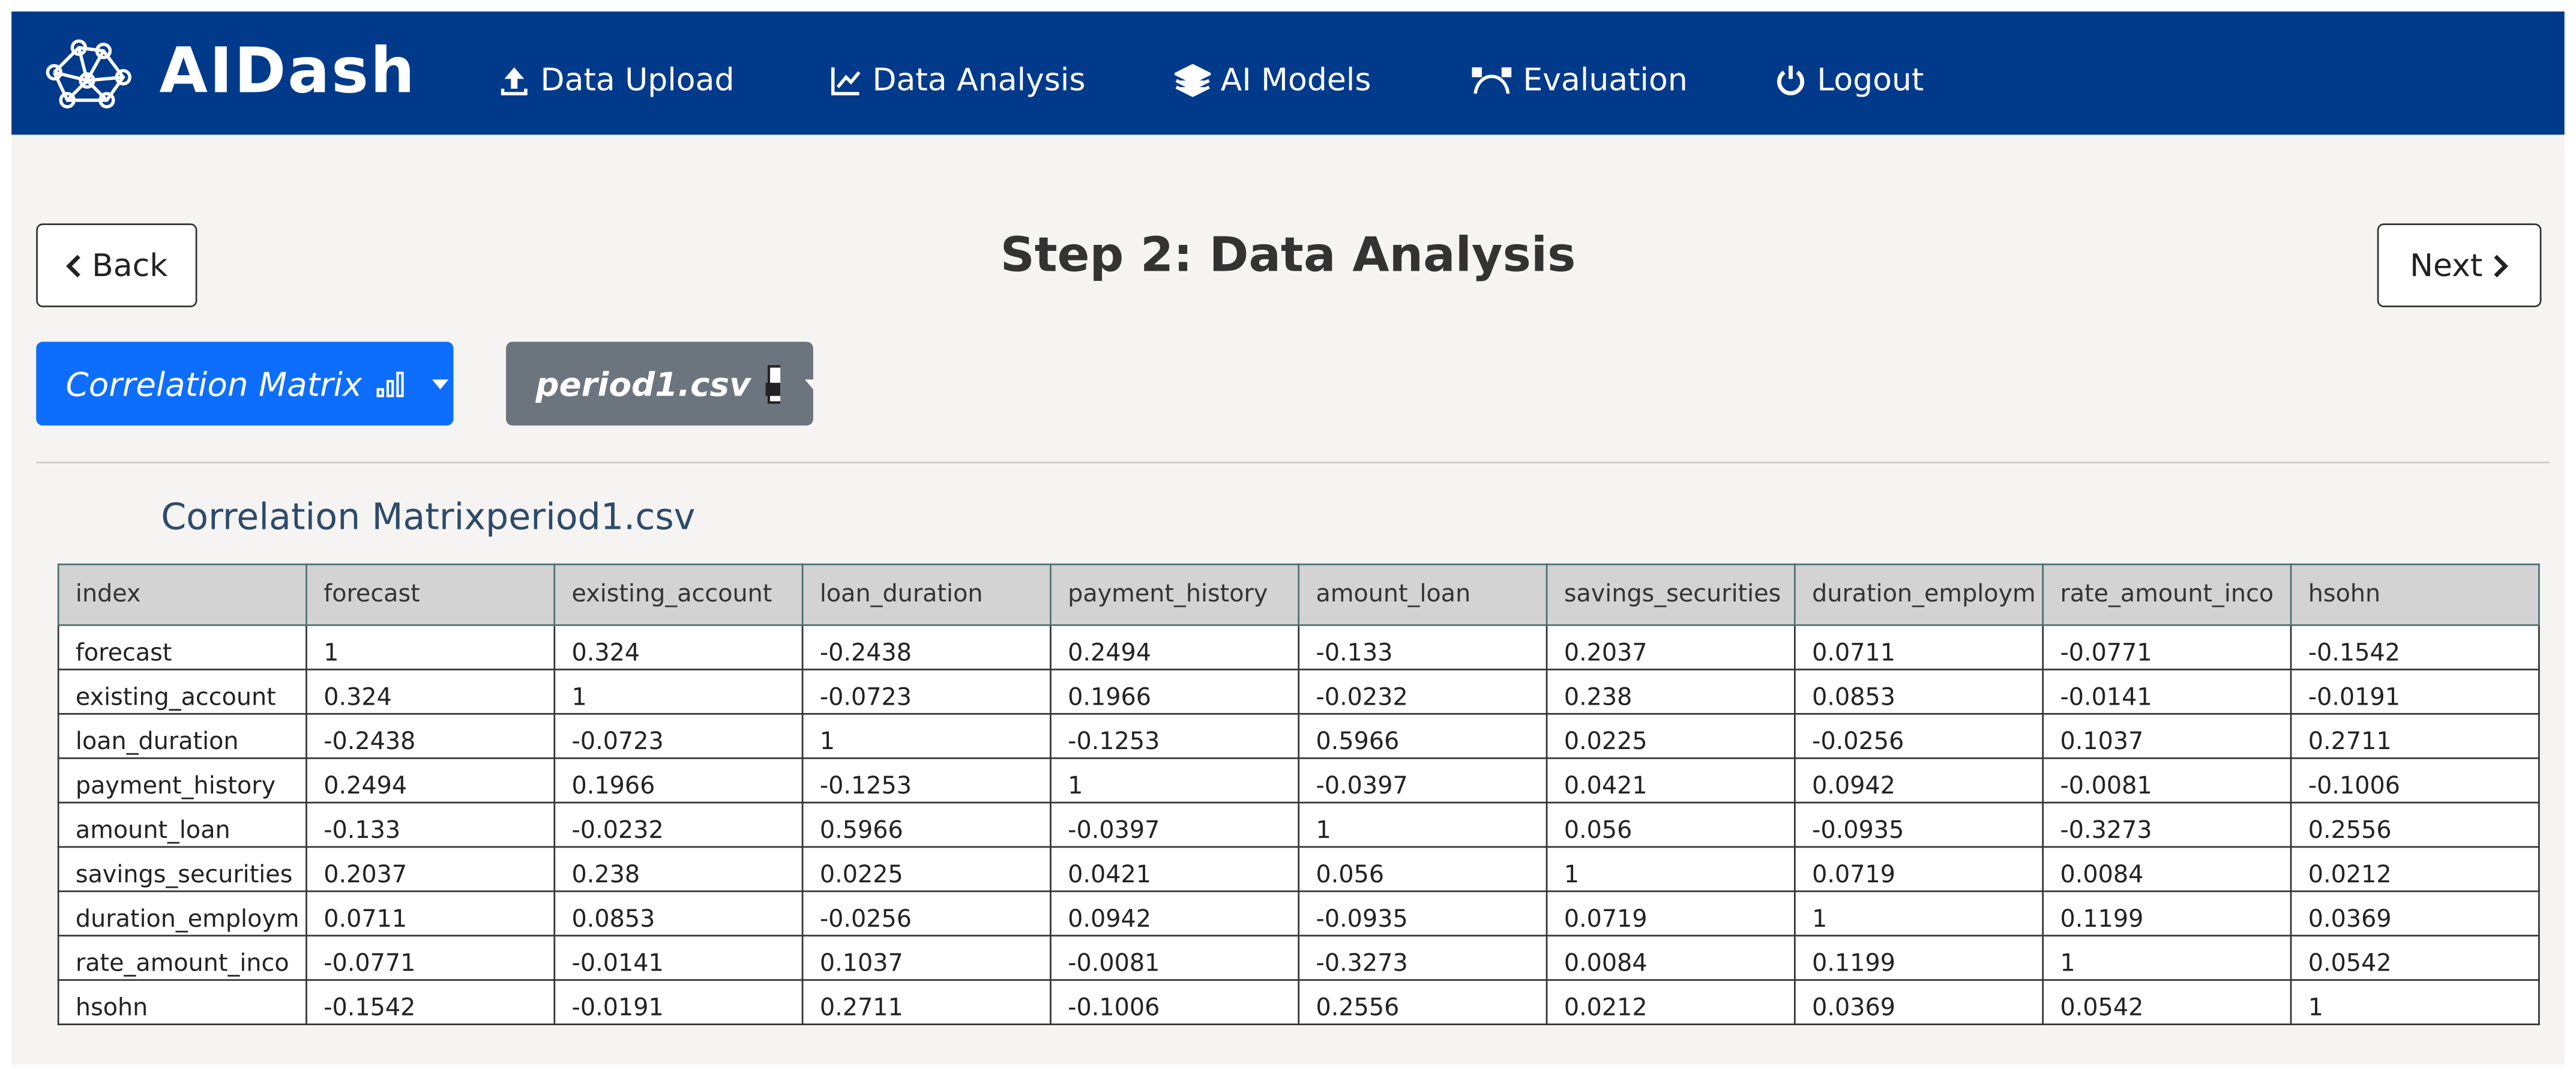 The image size is (2576, 1078). I want to click on cell: 0.0212, so click(2415, 869).